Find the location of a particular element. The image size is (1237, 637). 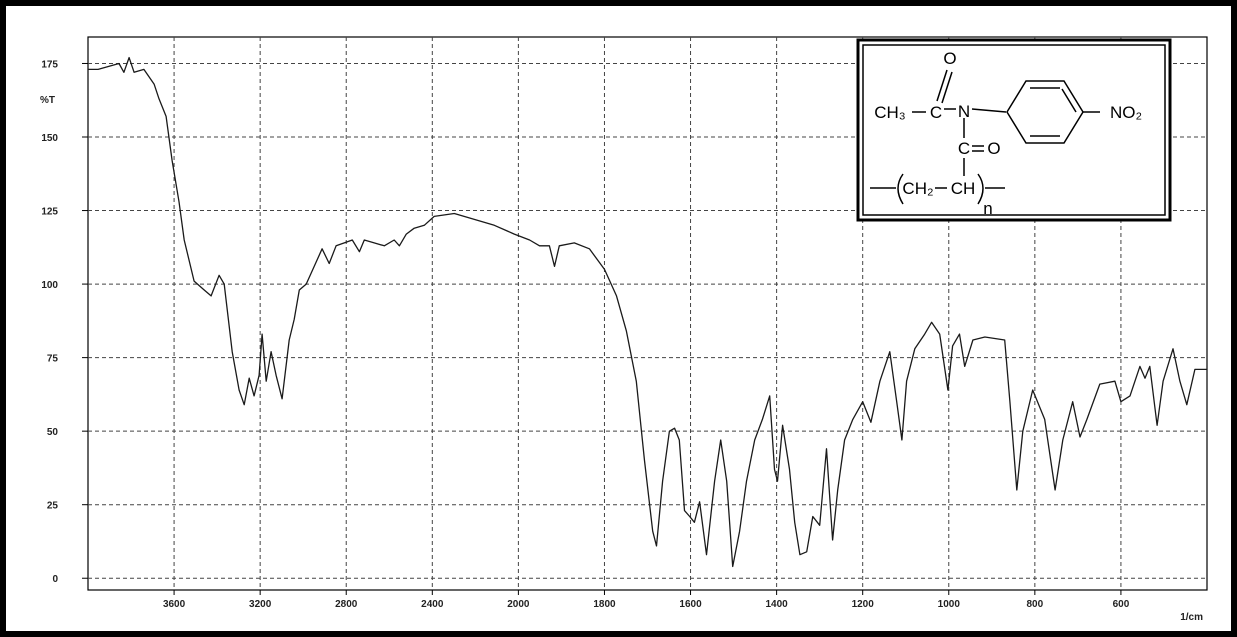

atom-label: NO₂ is located at coordinates (1126, 112).